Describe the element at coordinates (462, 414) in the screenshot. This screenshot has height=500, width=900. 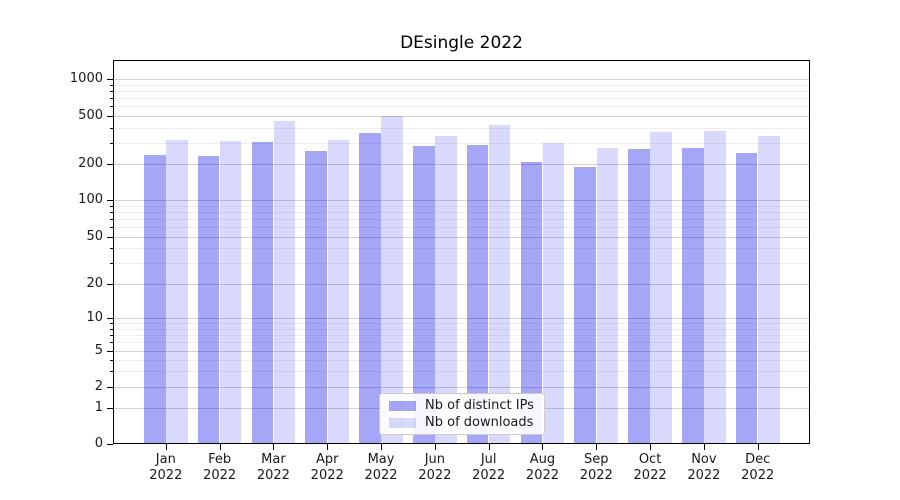
I see `legend: Nb of distinct IPs Nb of downloads` at that location.